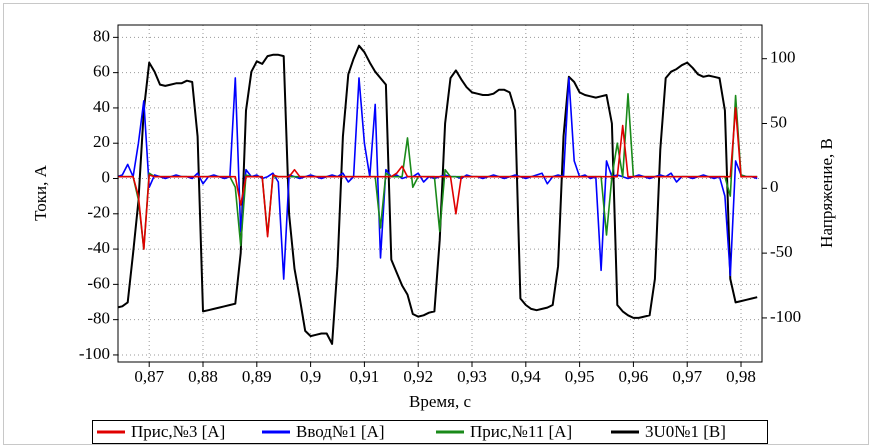 The width and height of the screenshot is (872, 448). Describe the element at coordinates (101, 71) in the screenshot. I see `y-tick-label: 60` at that location.